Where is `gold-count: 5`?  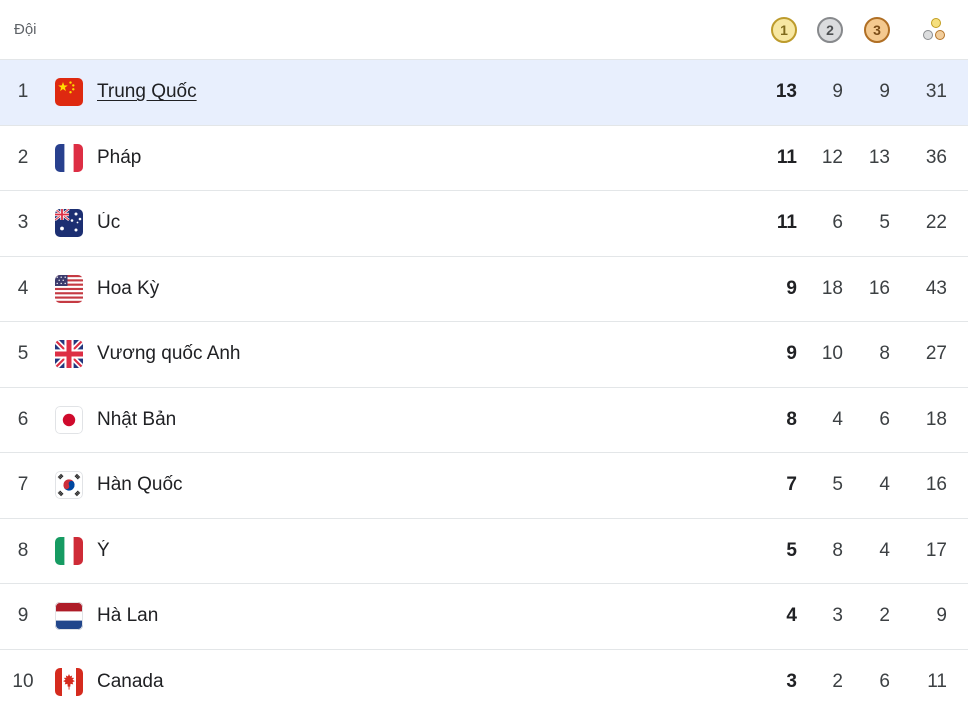 gold-count: 5 is located at coordinates (791, 550).